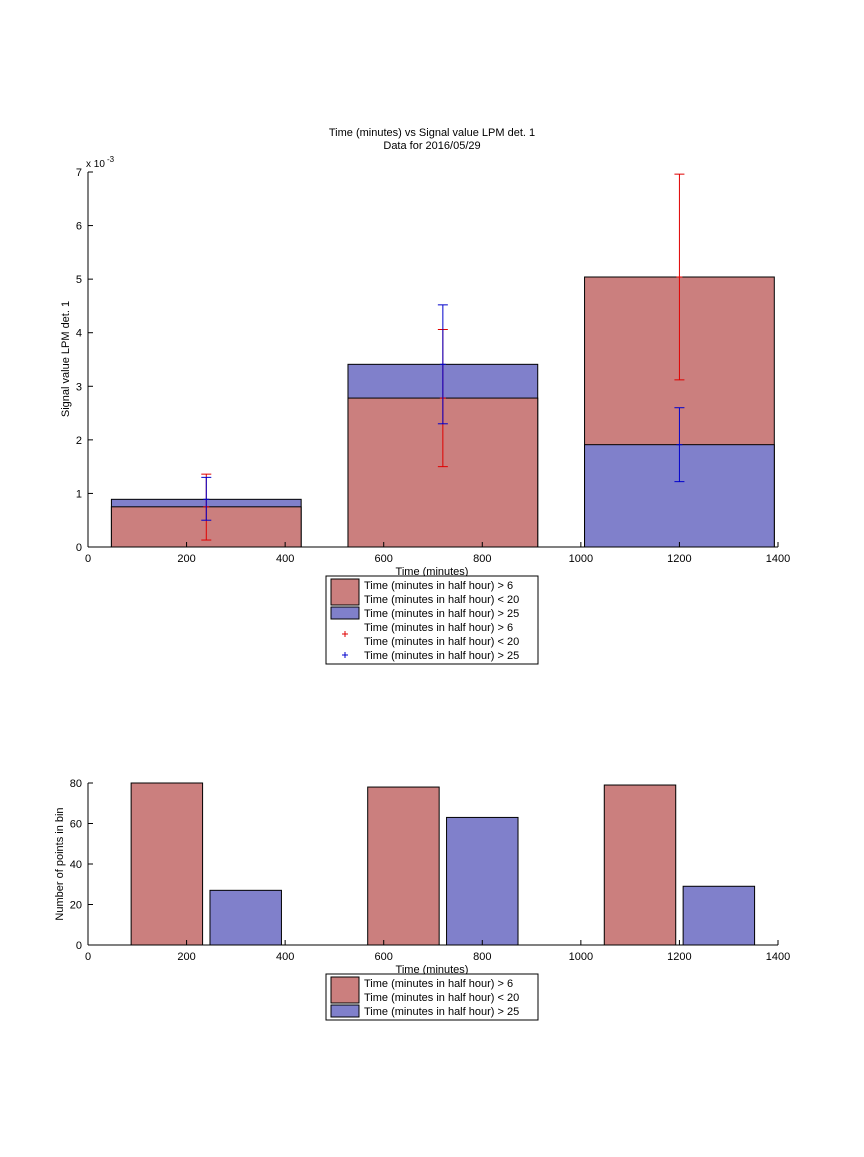 The height and width of the screenshot is (1157, 864). What do you see at coordinates (76, 906) in the screenshot?
I see `y-tick-label: 20` at bounding box center [76, 906].